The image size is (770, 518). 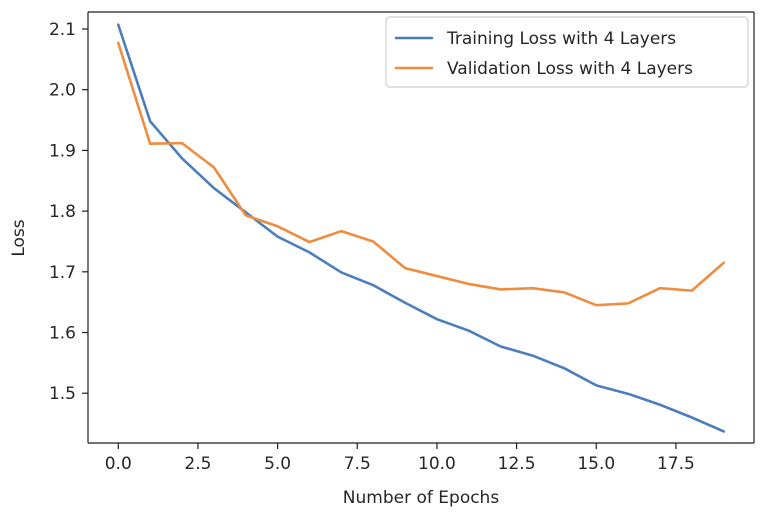 I want to click on x-tick-label-4: 10.0, so click(x=437, y=464).